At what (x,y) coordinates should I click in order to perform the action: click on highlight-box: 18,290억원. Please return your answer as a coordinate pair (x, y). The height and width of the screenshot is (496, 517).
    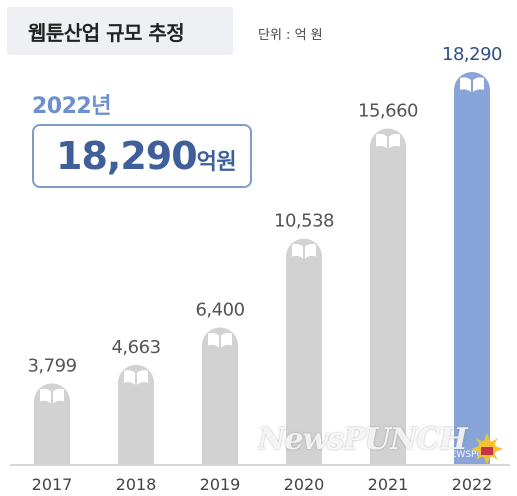
    Looking at the image, I should click on (142, 156).